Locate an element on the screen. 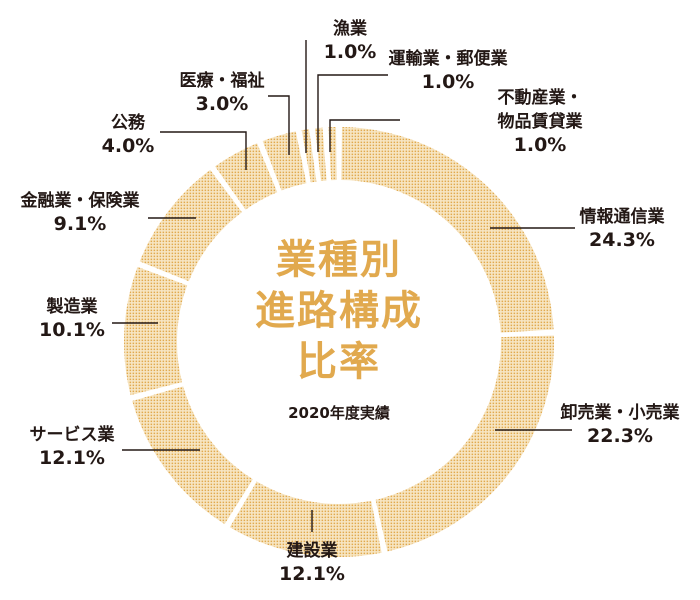 The width and height of the screenshot is (700, 600). center-title: 業種別 進路構成 比率 2020年度実績 is located at coordinates (339, 329).